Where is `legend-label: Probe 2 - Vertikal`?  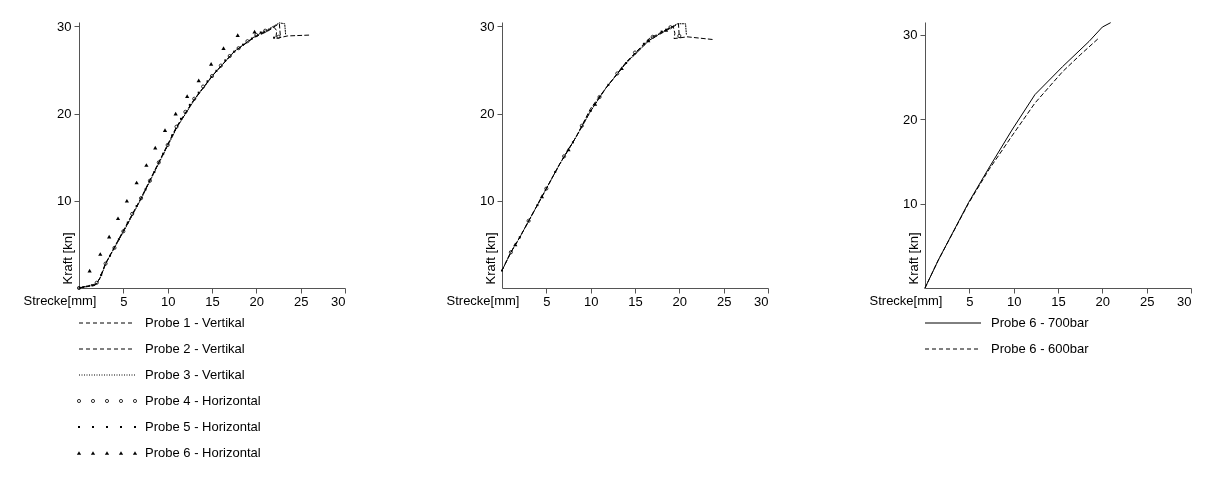 legend-label: Probe 2 - Vertikal is located at coordinates (195, 348).